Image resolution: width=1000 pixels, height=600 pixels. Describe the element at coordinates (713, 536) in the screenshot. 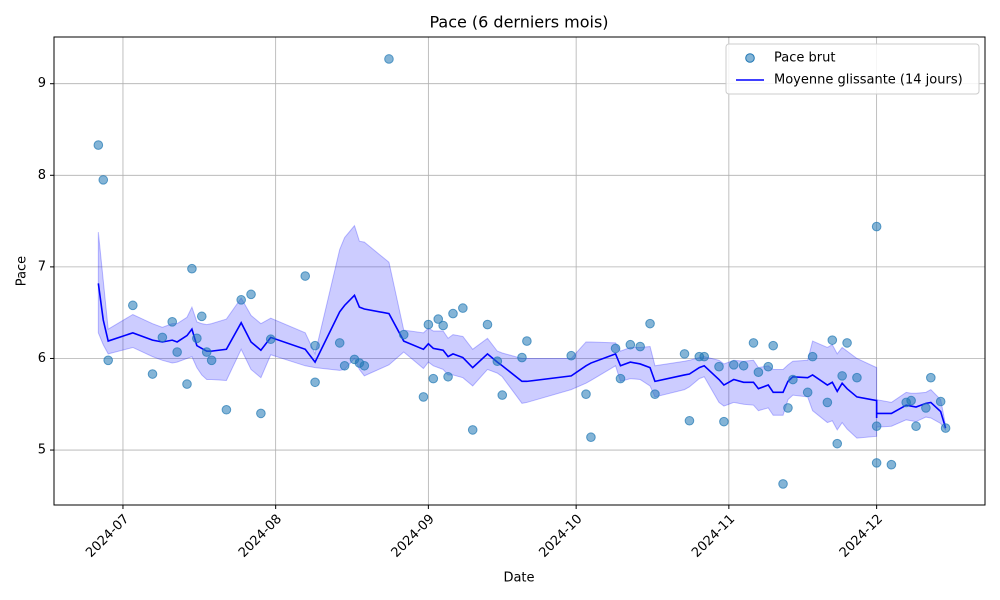

I see `x-tick-label: 2024-11` at that location.